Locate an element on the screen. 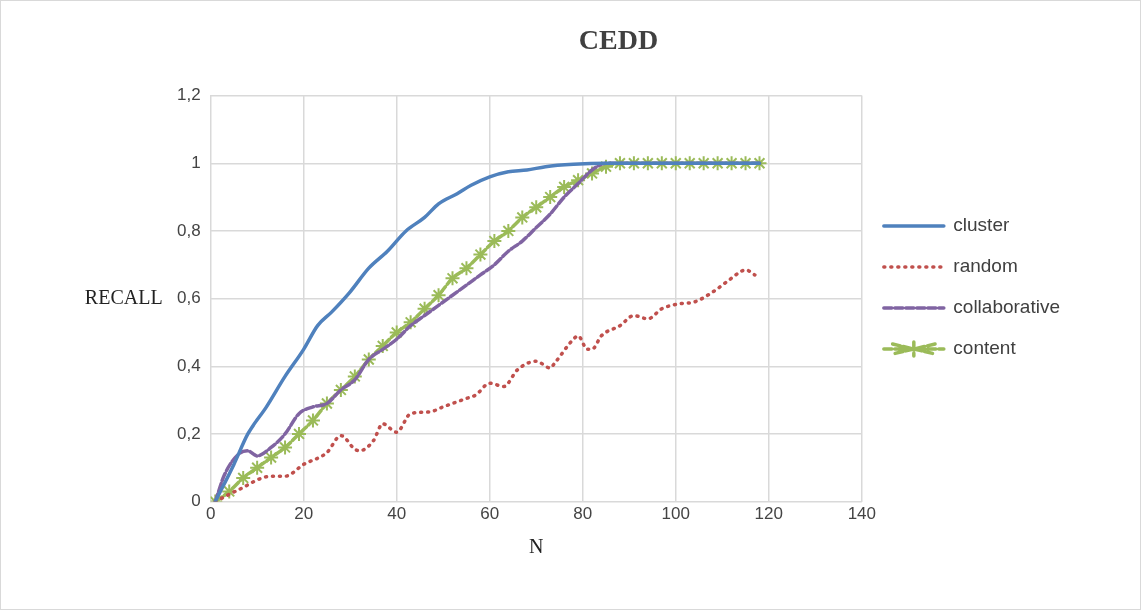 The height and width of the screenshot is (610, 1141). legend-label: random is located at coordinates (985, 266).